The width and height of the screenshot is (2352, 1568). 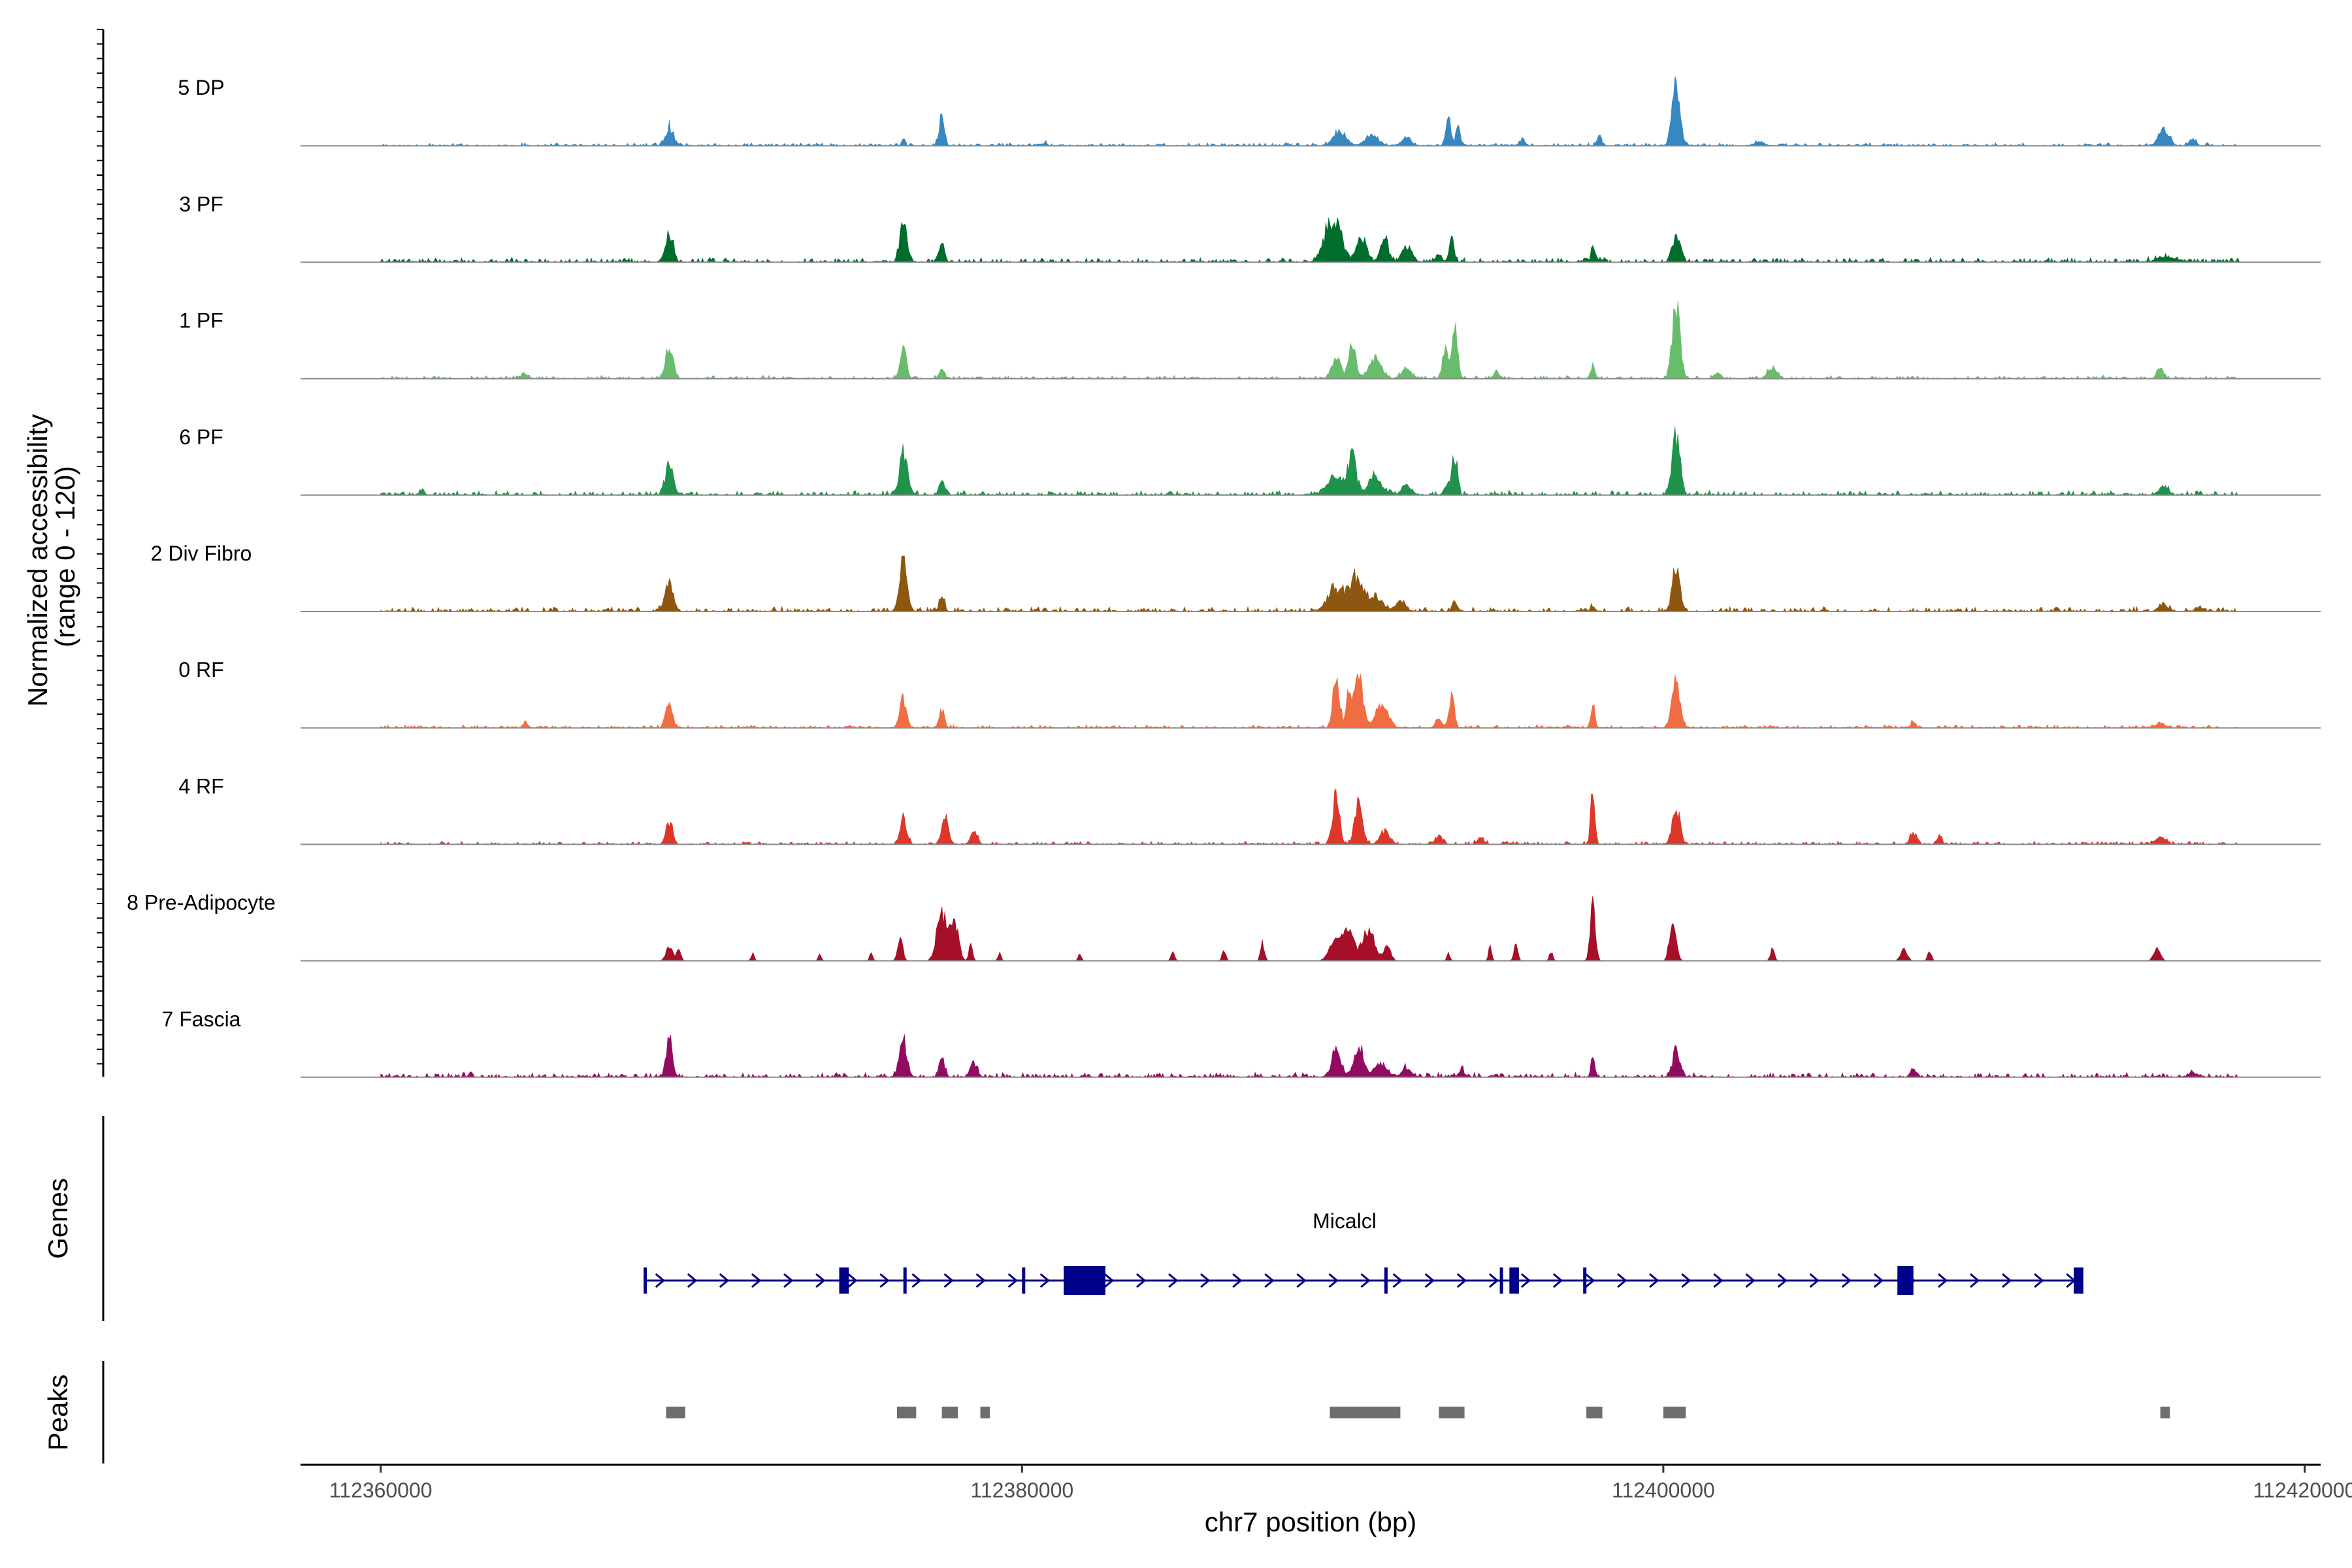 What do you see at coordinates (1340, 1483) in the screenshot?
I see `x-axis-ticks: 112360000 112380000 112400000 112420000` at bounding box center [1340, 1483].